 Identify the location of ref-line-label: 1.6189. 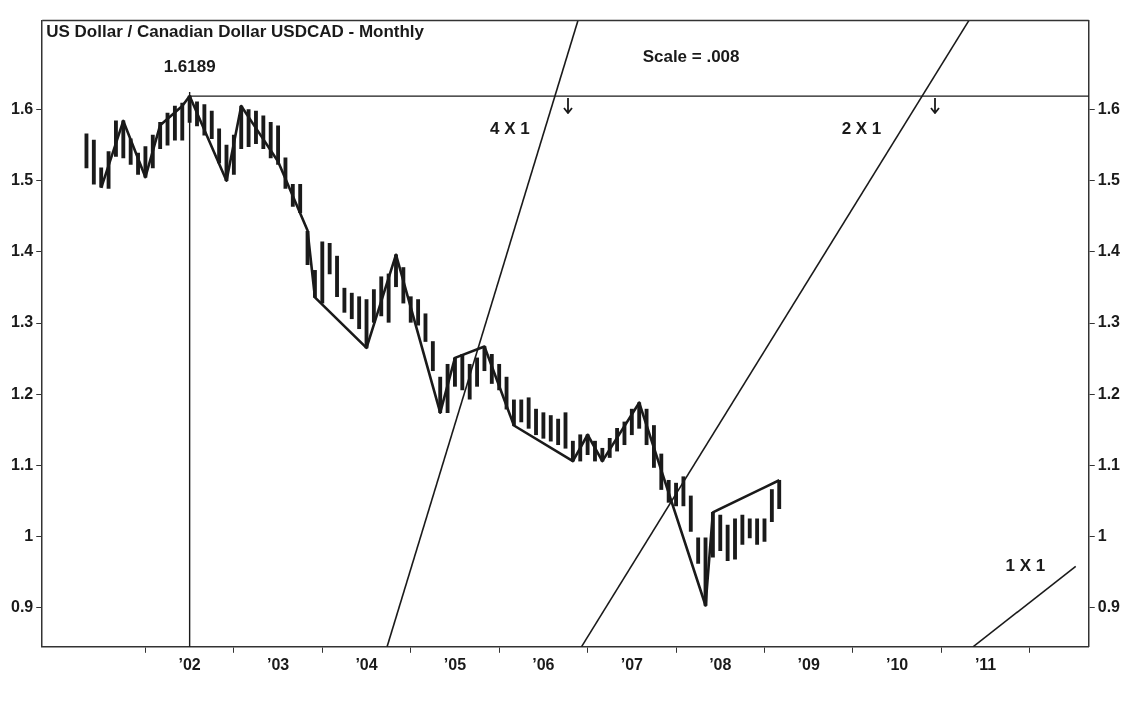
(189, 67).